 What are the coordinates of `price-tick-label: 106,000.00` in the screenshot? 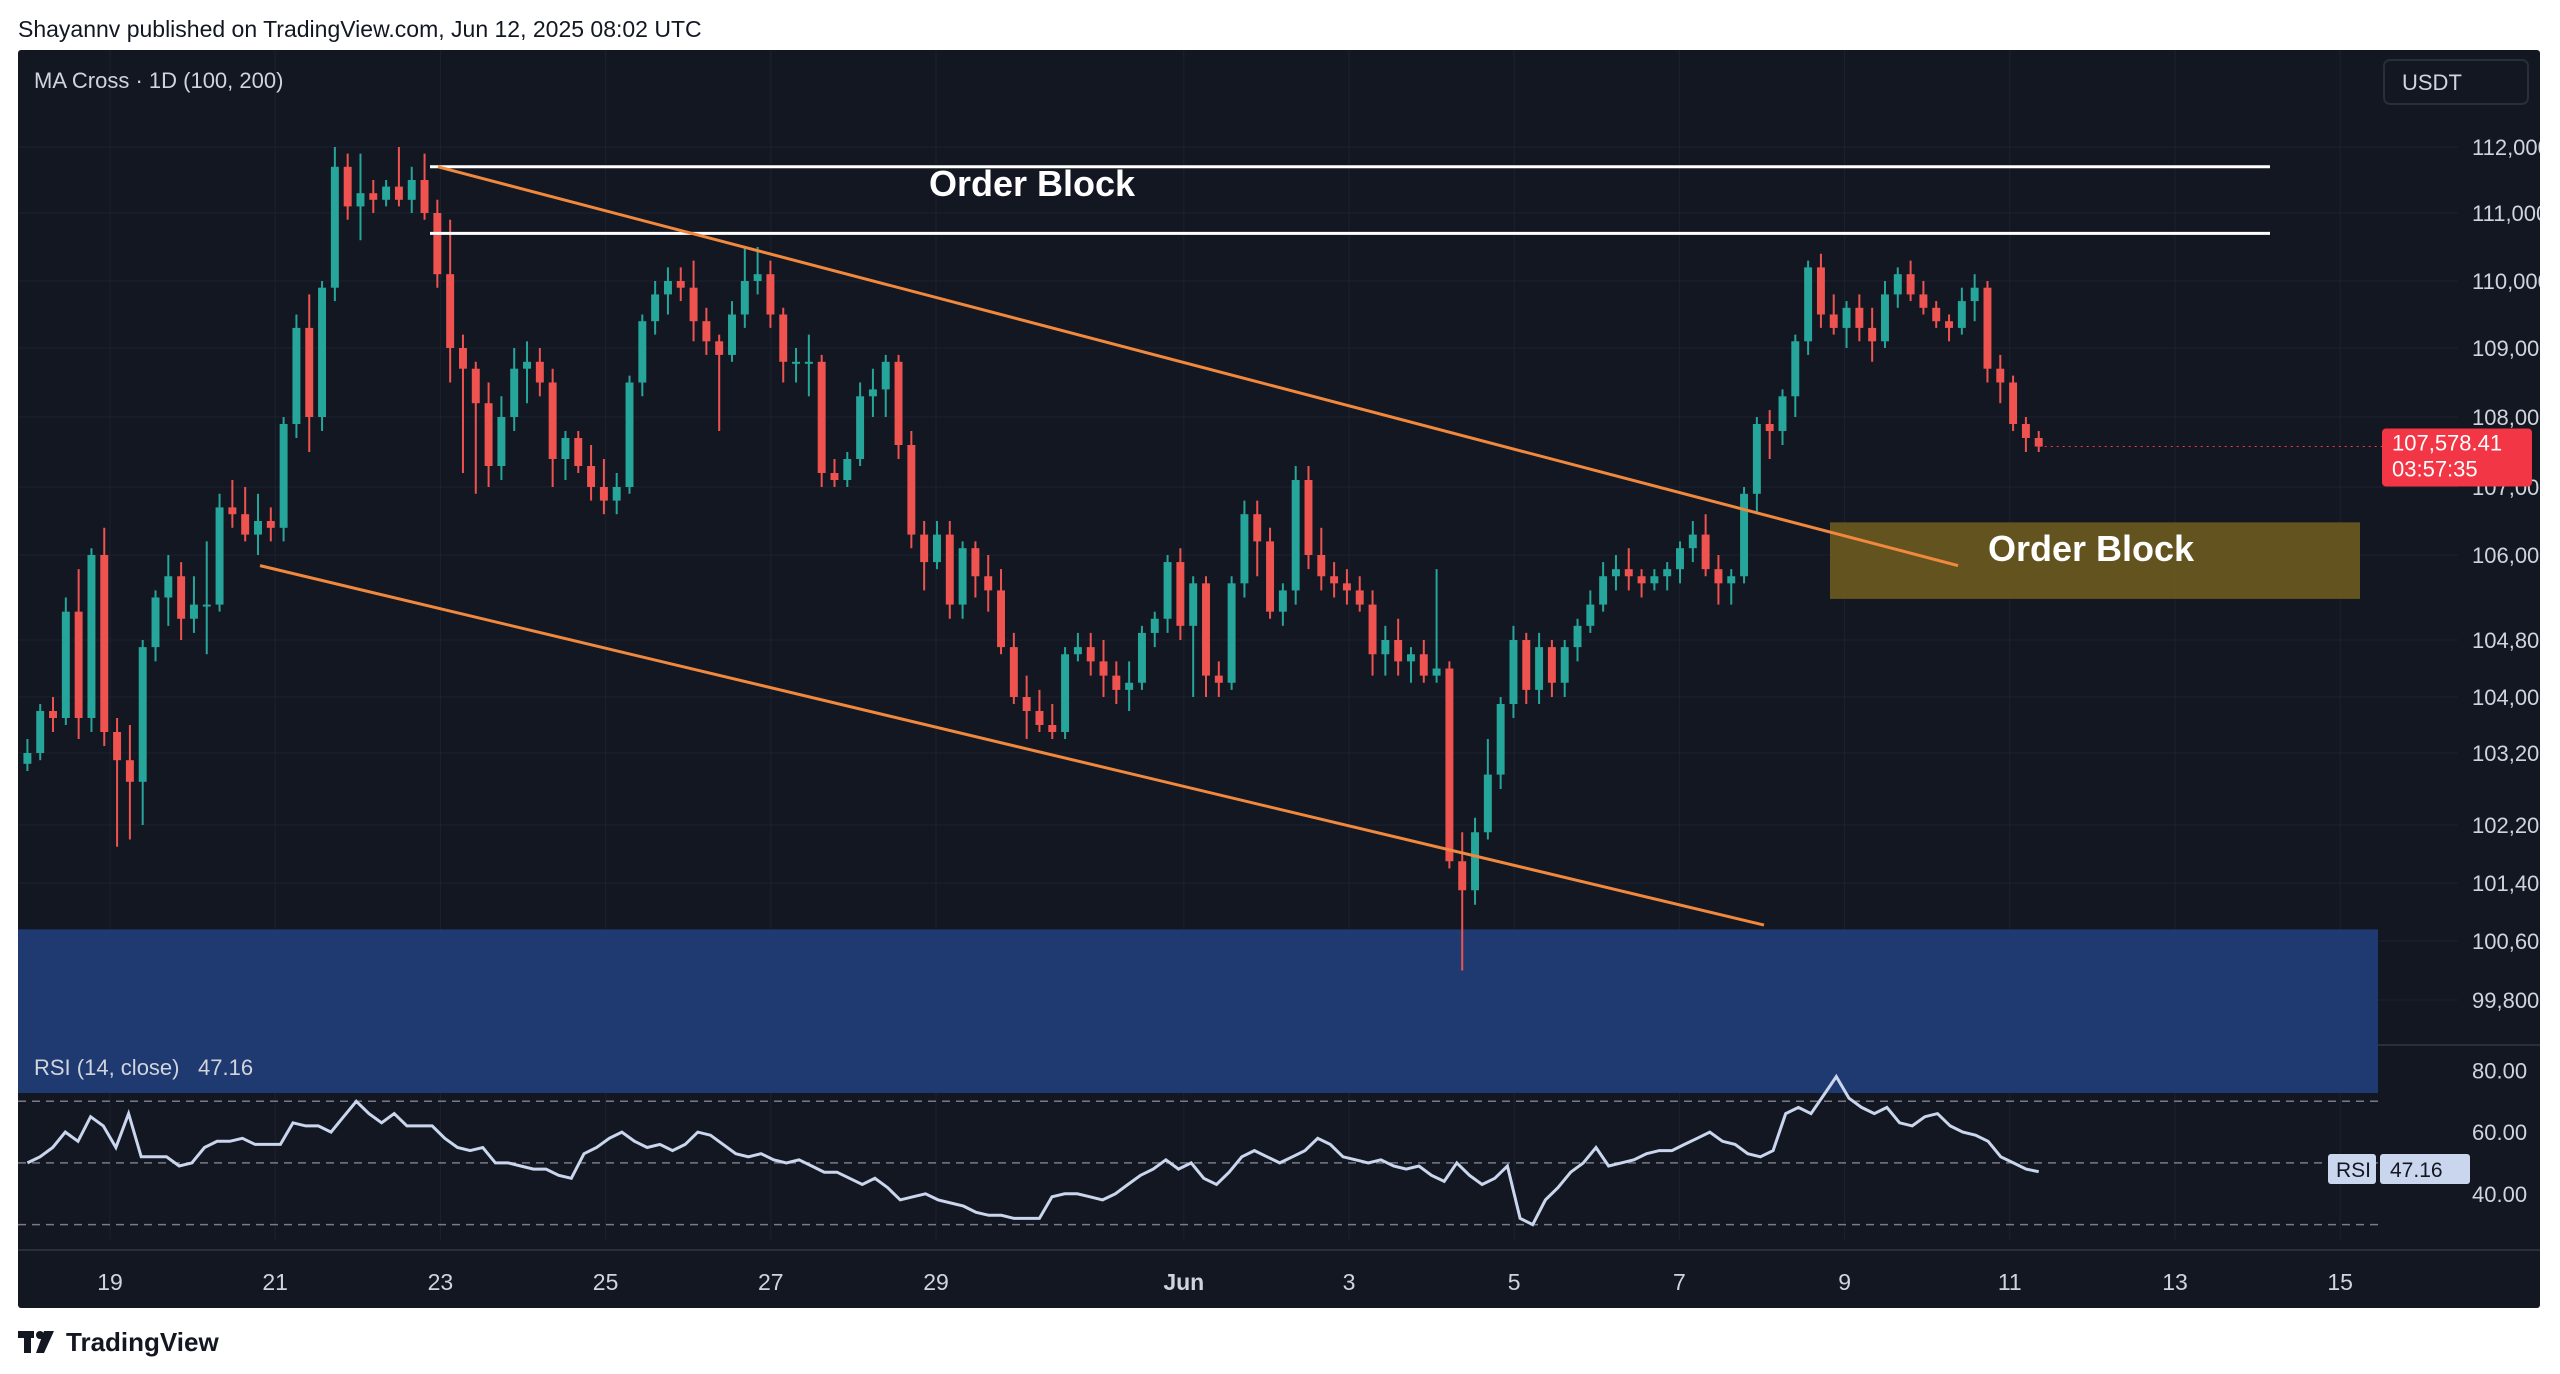 It's located at (2506, 555).